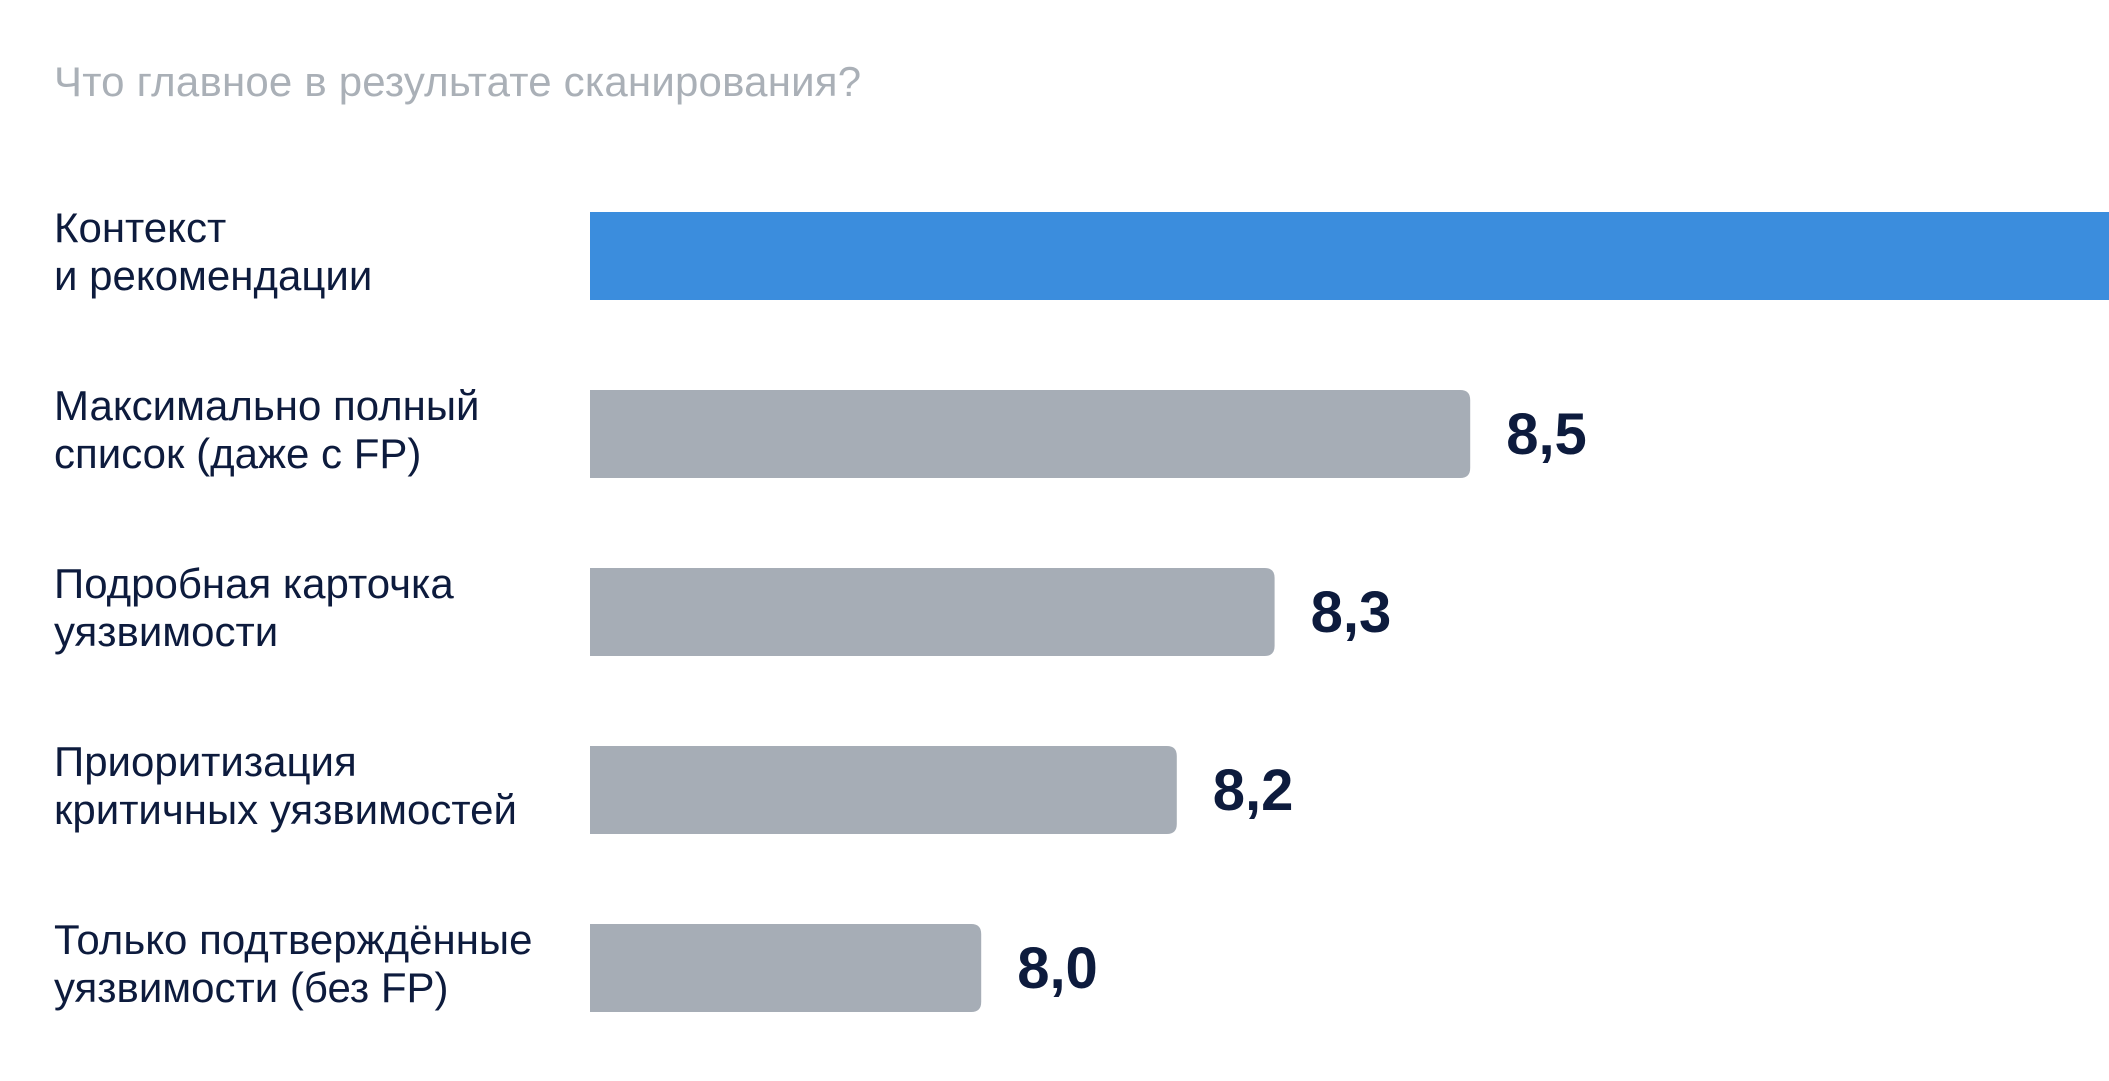 The width and height of the screenshot is (2109, 1081). I want to click on chart-title: Что главное в результате сканирования?, so click(458, 81).